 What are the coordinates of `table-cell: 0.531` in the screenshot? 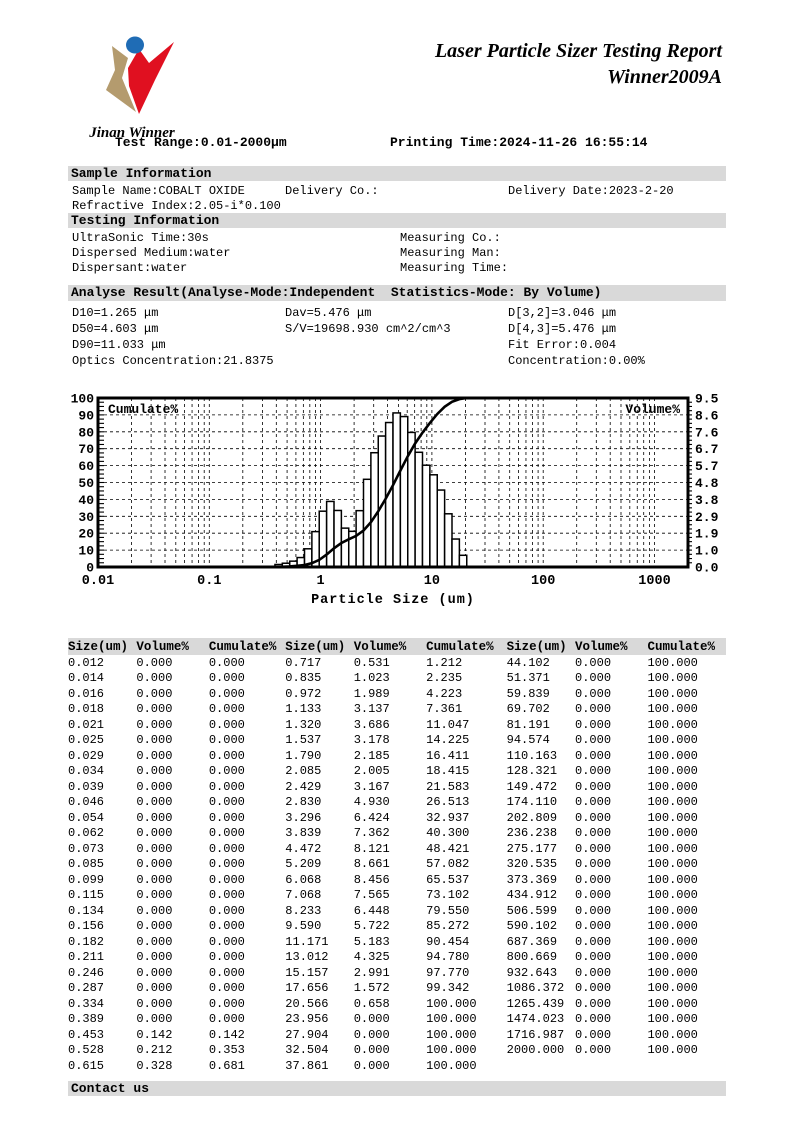 It's located at (371, 662).